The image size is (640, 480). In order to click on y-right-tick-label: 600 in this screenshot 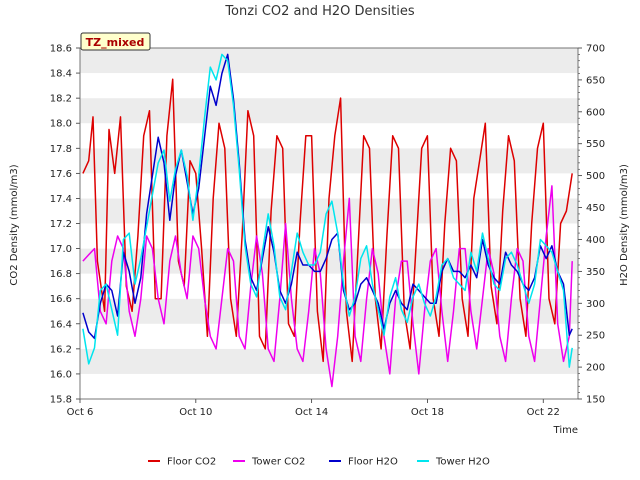, I will do `click(595, 112)`.